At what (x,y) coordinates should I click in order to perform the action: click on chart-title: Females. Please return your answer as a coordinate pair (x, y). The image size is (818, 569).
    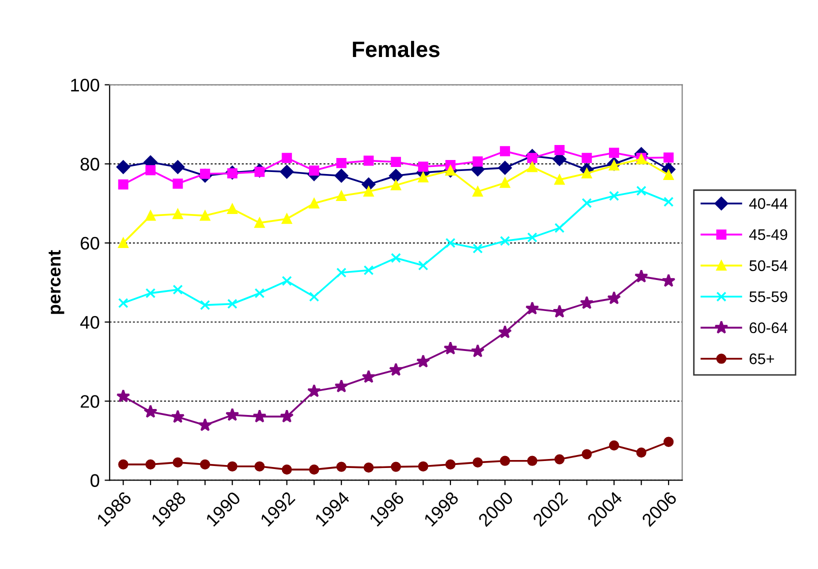
    Looking at the image, I should click on (396, 49).